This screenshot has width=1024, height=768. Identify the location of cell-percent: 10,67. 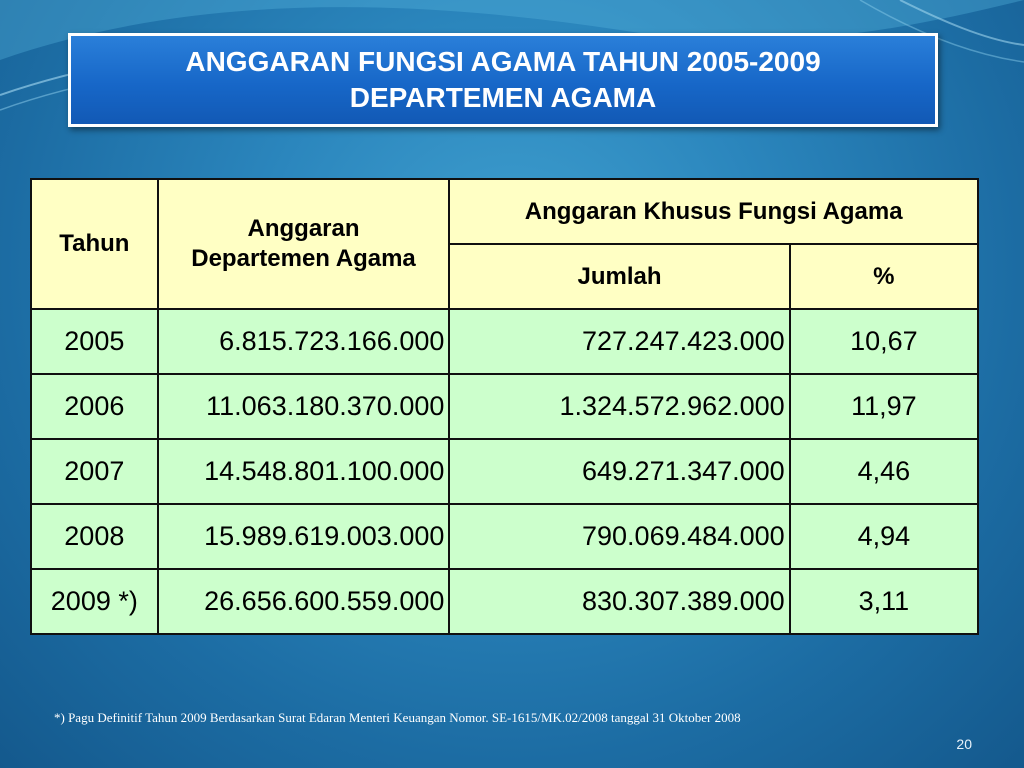
(884, 341).